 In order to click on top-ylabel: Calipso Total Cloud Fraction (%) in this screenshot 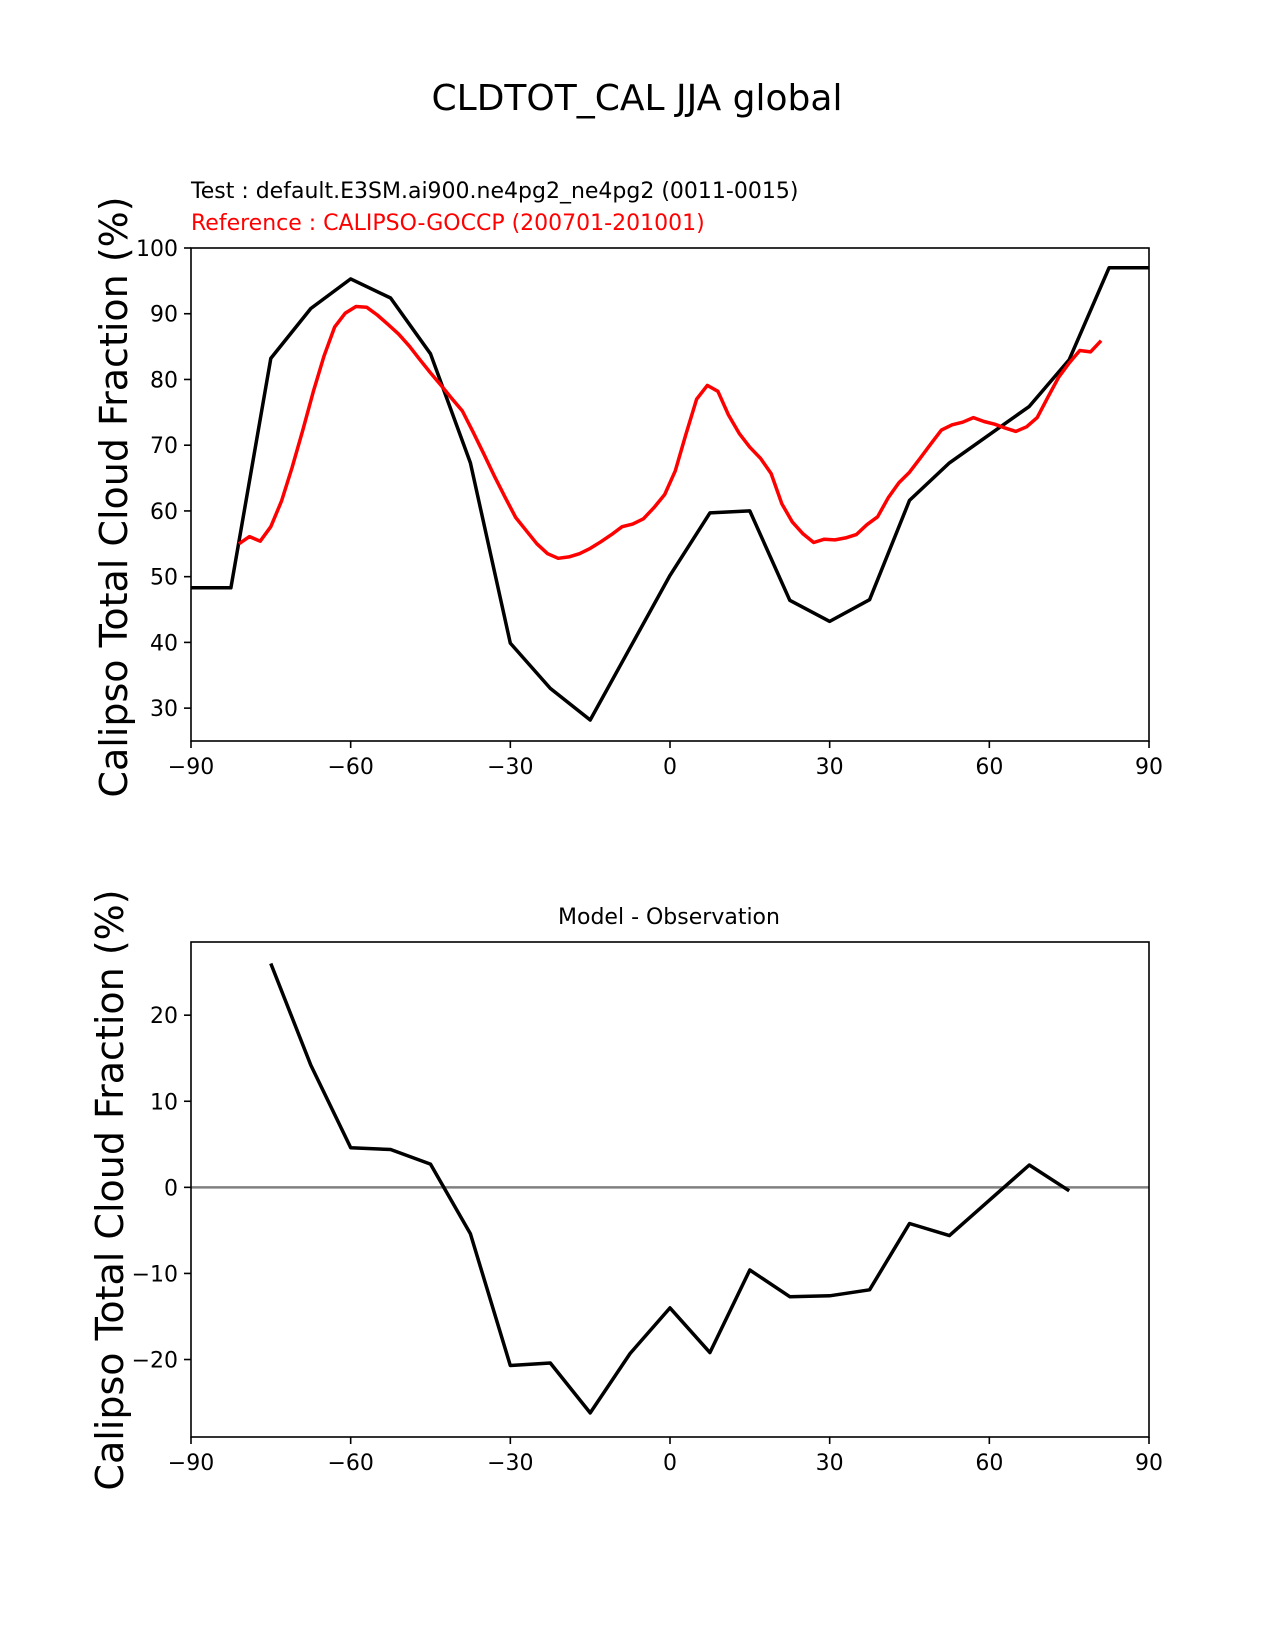, I will do `click(114, 496)`.